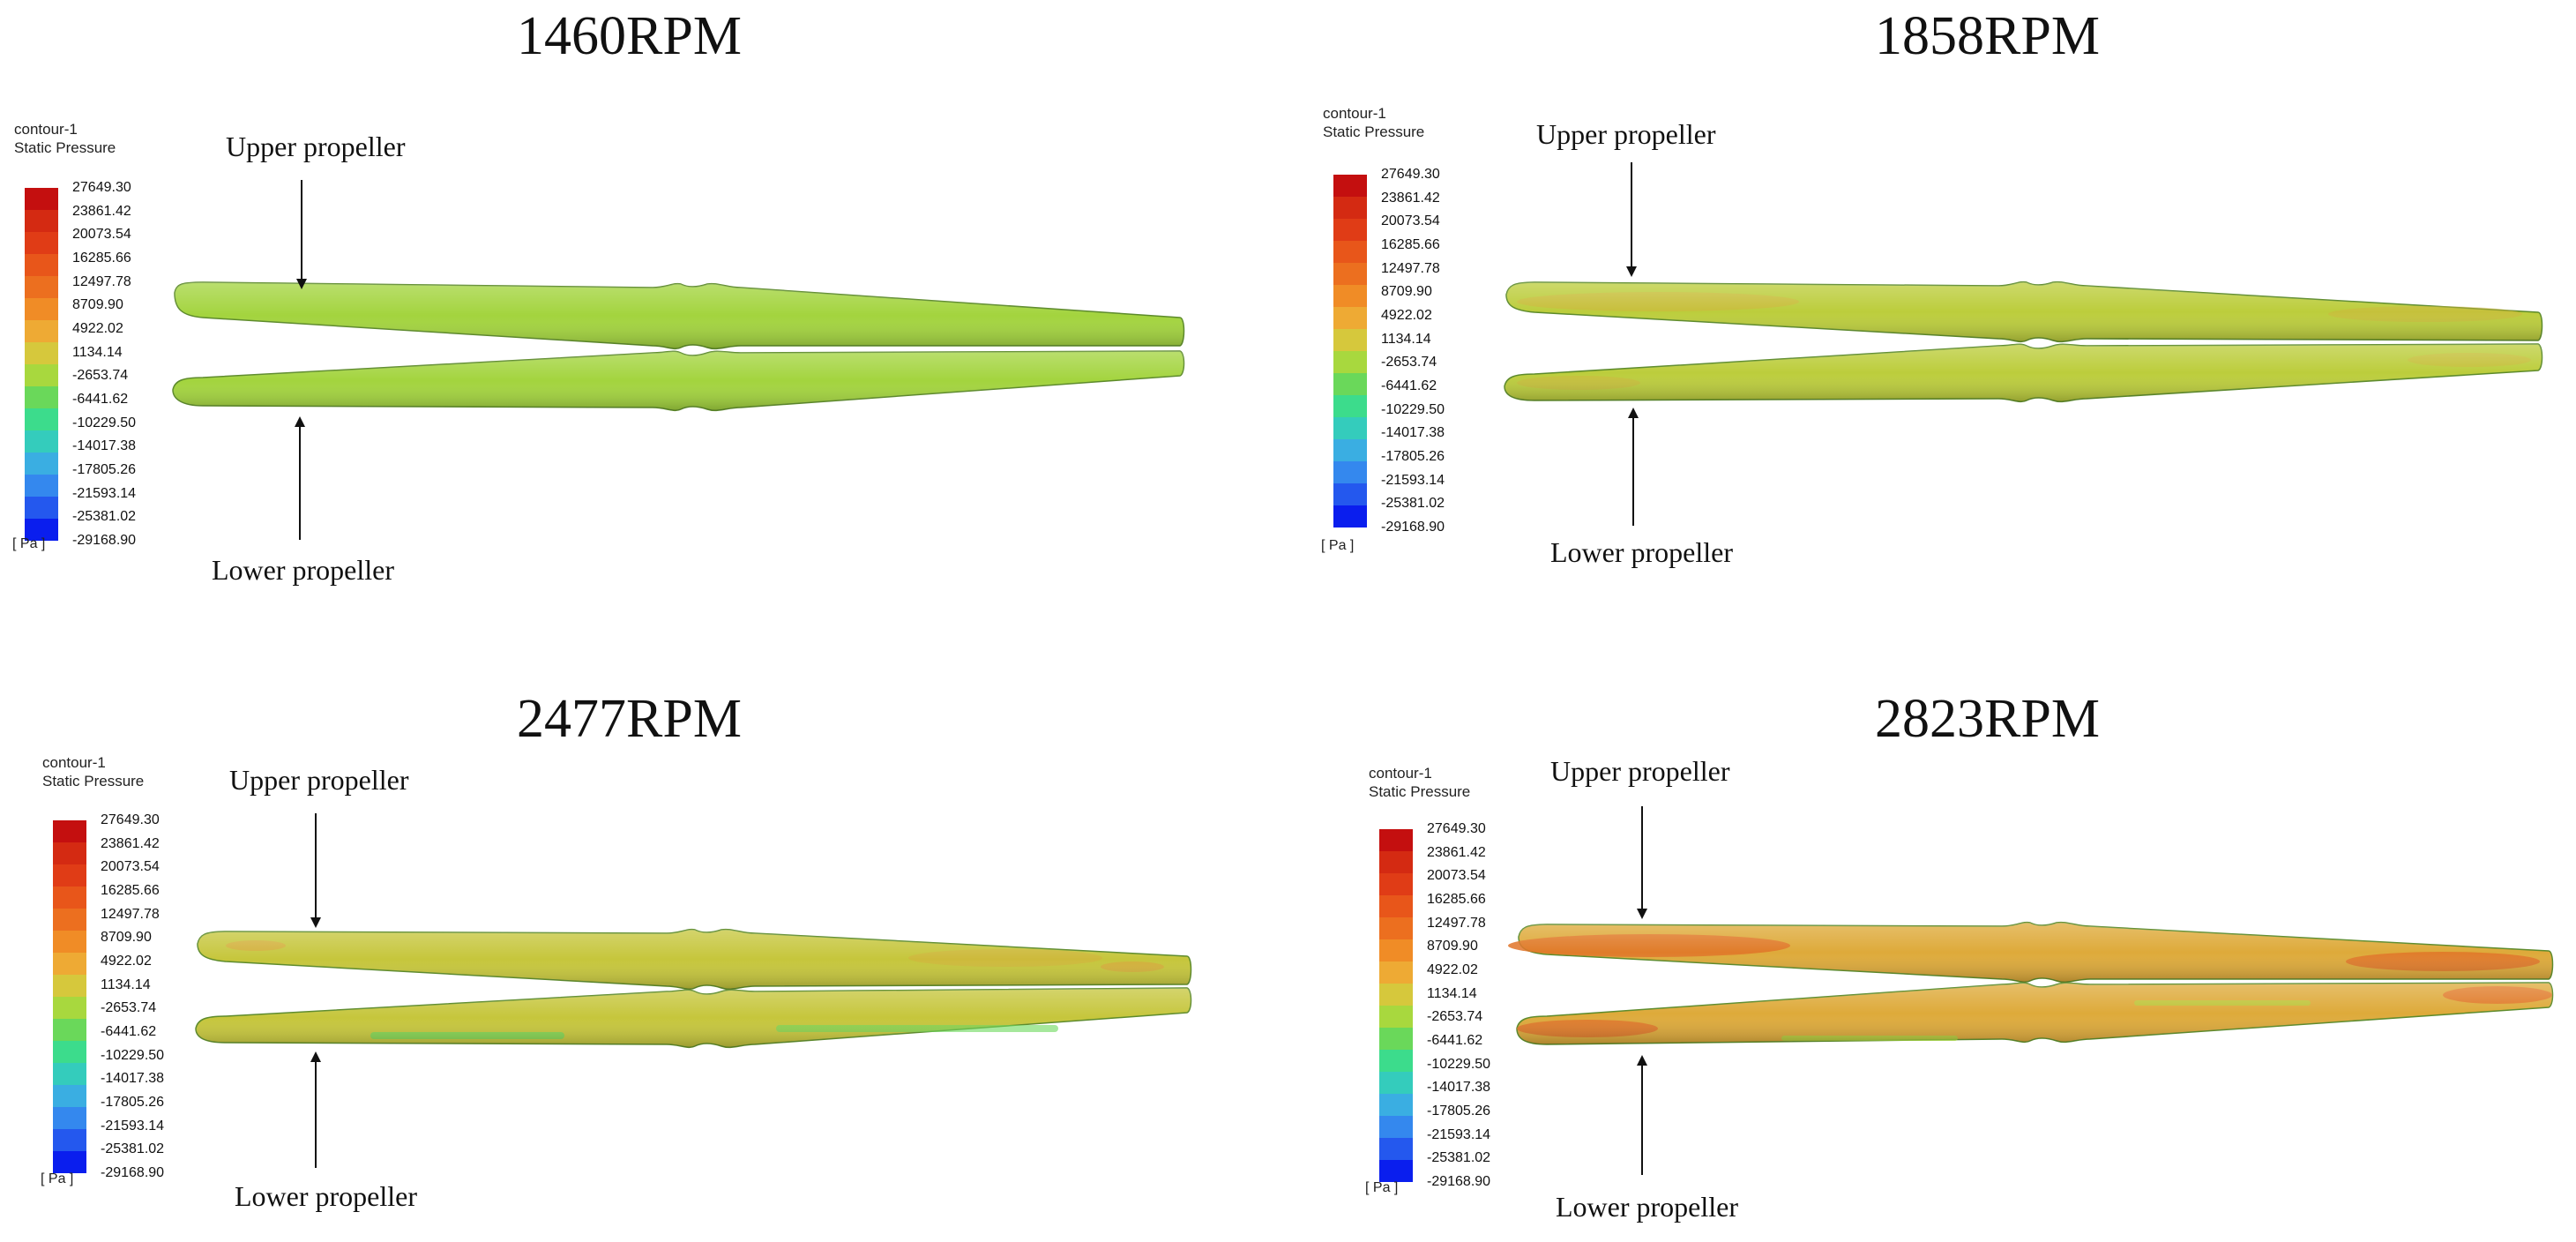 The image size is (2576, 1242). I want to click on panel-title: 1460RPM, so click(629, 36).